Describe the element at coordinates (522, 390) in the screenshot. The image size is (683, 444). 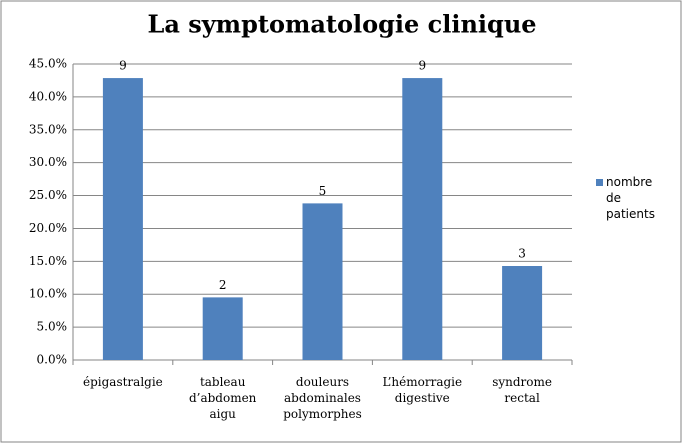
I see `x-tick-label: syndrome rectal` at that location.